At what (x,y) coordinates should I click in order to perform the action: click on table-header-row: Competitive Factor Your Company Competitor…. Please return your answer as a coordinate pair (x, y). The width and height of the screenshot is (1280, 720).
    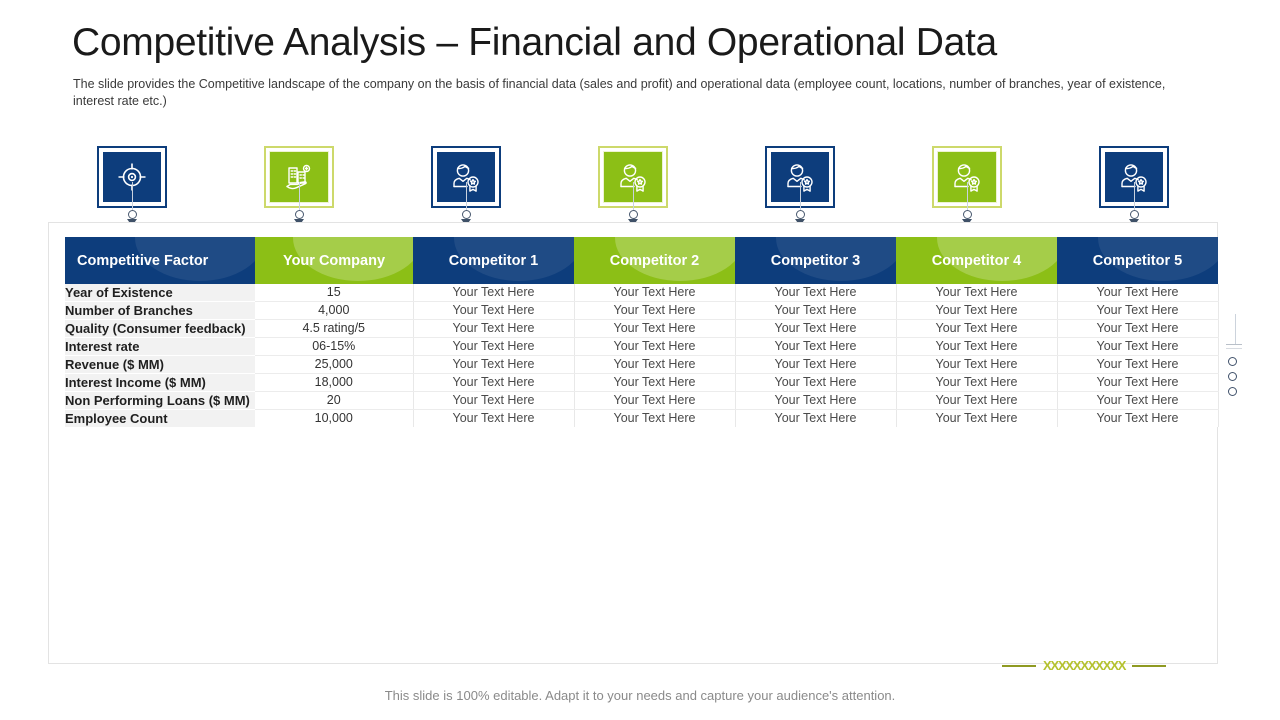
    Looking at the image, I should click on (641, 260).